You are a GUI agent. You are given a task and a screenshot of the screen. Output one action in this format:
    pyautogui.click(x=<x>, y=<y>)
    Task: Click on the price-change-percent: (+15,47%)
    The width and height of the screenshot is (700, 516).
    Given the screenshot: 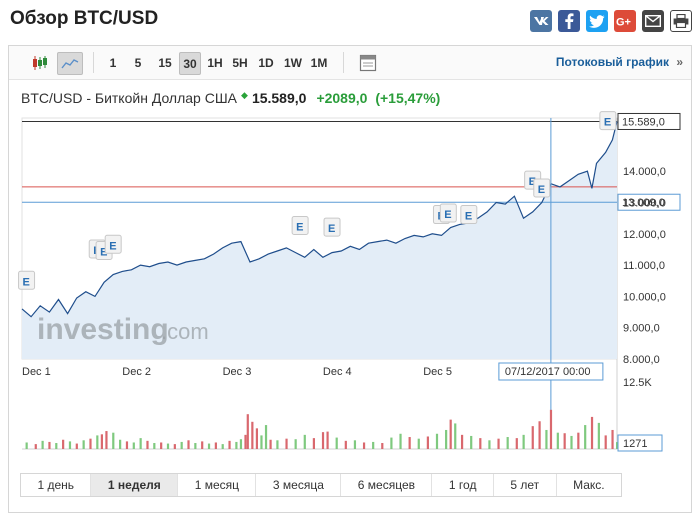 What is the action you would take?
    pyautogui.click(x=408, y=98)
    